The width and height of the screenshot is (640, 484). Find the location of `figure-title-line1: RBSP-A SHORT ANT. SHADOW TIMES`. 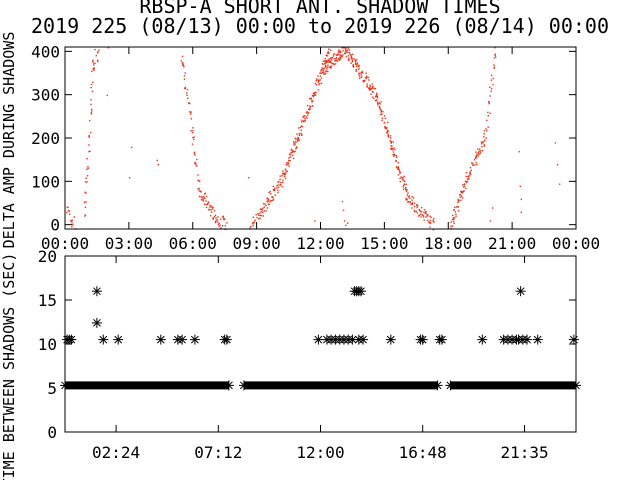

figure-title-line1: RBSP-A SHORT ANT. SHADOW TIMES is located at coordinates (319, 9).